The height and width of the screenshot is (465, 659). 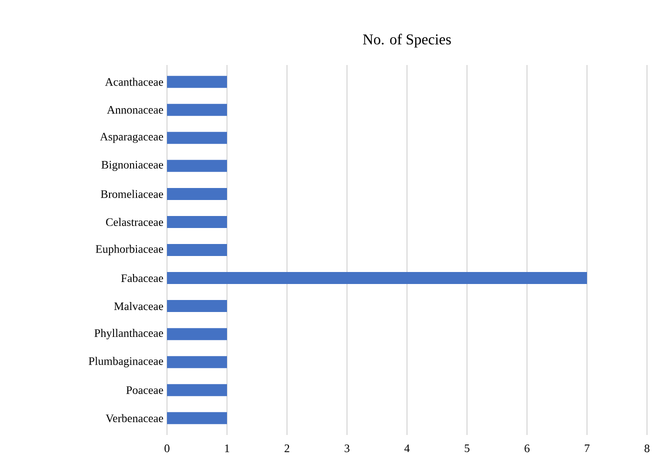 What do you see at coordinates (227, 448) in the screenshot?
I see `x-tick-label: 1` at bounding box center [227, 448].